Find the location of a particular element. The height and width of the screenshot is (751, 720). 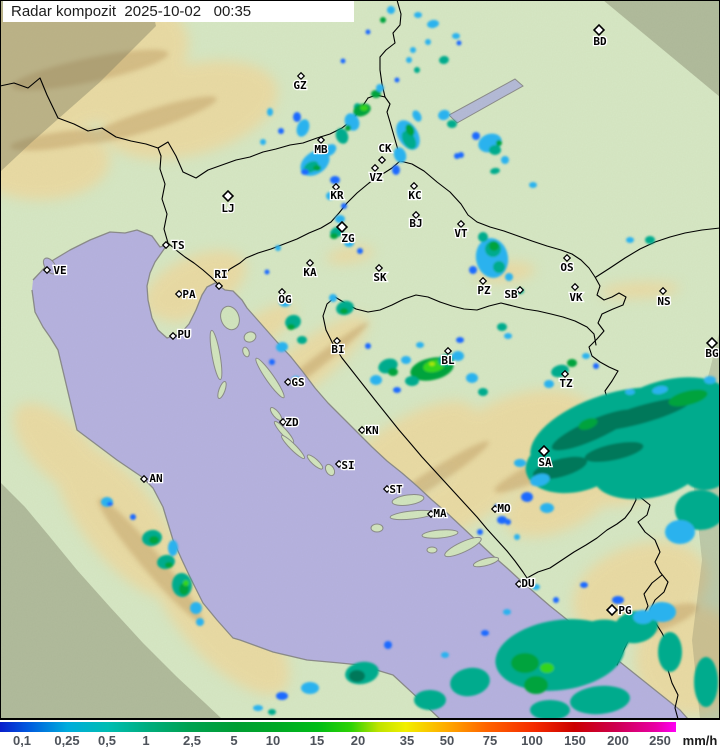

station-gs: GS is located at coordinates (294, 382).